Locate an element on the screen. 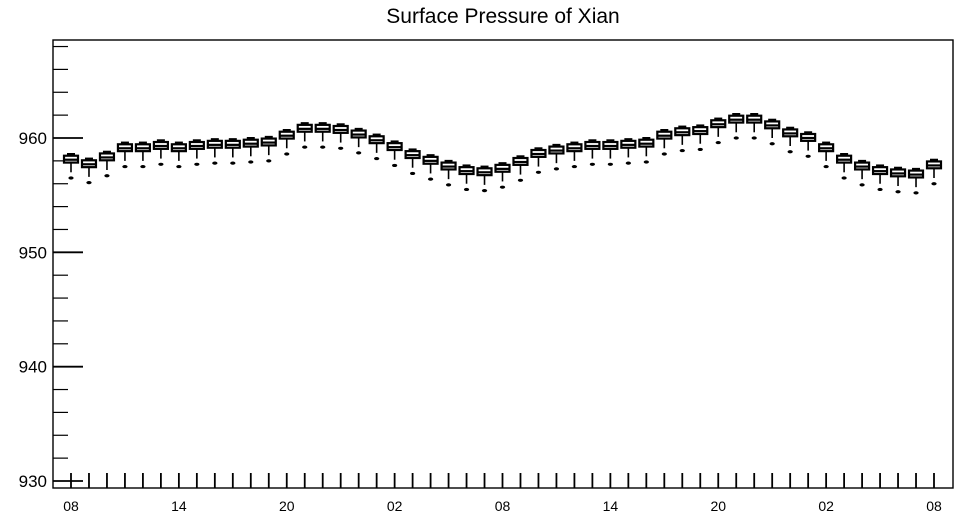  x-tick-label: 20 is located at coordinates (718, 506).